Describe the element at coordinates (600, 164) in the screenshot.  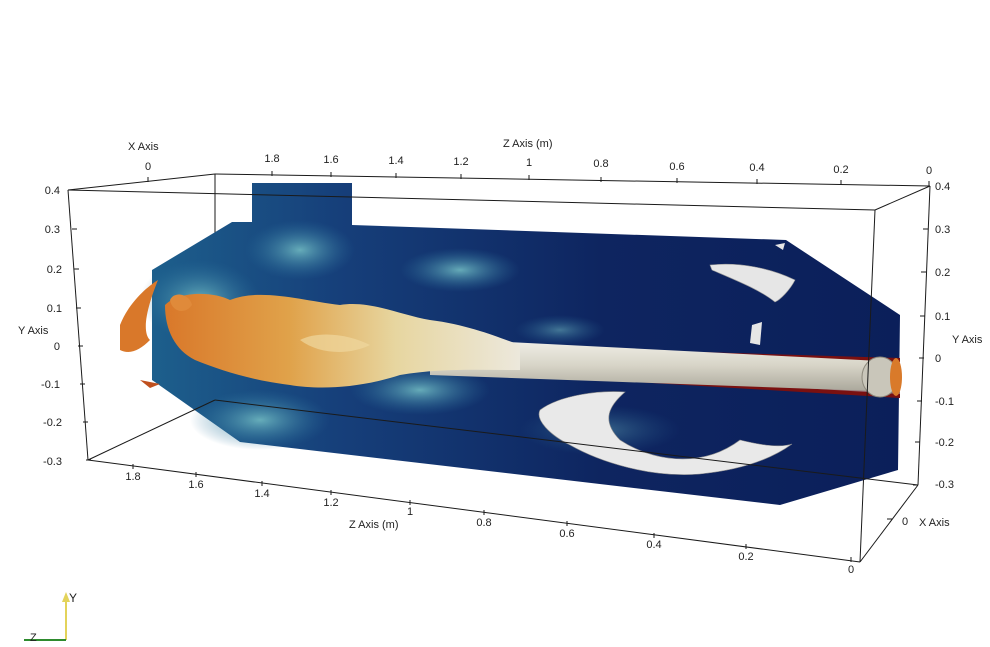
I see `z-tick-top-label: 0.8` at that location.